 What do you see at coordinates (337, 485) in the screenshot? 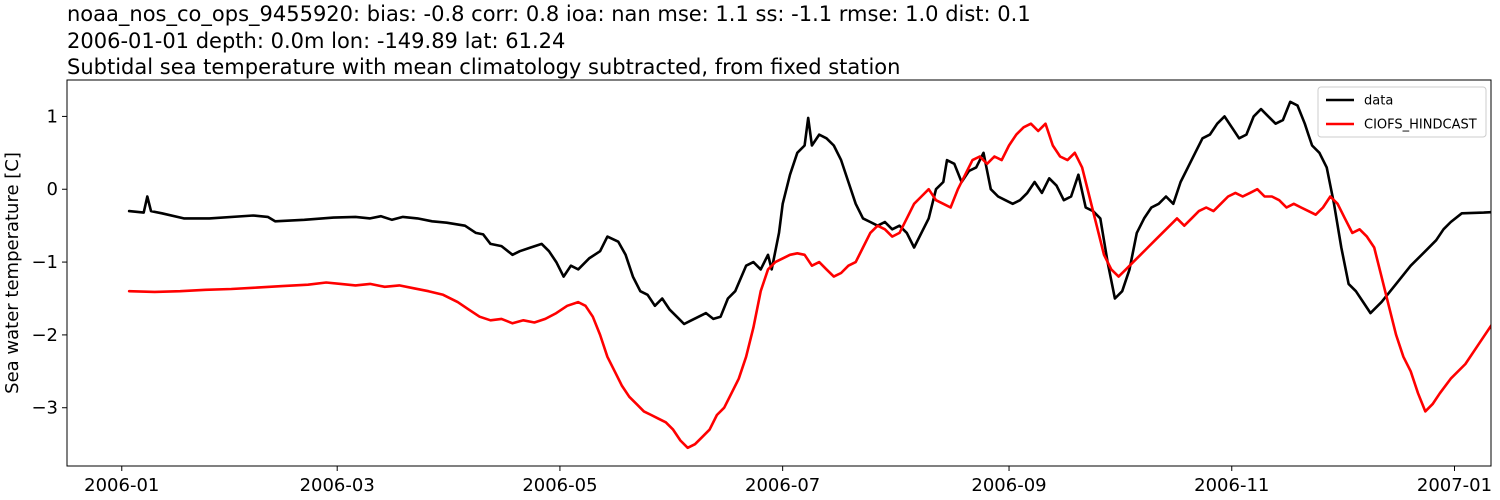
I see `x-tick-label: 2006-03` at bounding box center [337, 485].